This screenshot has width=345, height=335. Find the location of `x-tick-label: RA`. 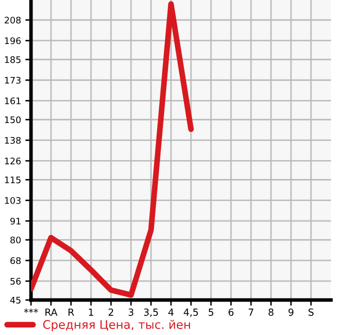

x-tick-label: RA is located at coordinates (51, 312).